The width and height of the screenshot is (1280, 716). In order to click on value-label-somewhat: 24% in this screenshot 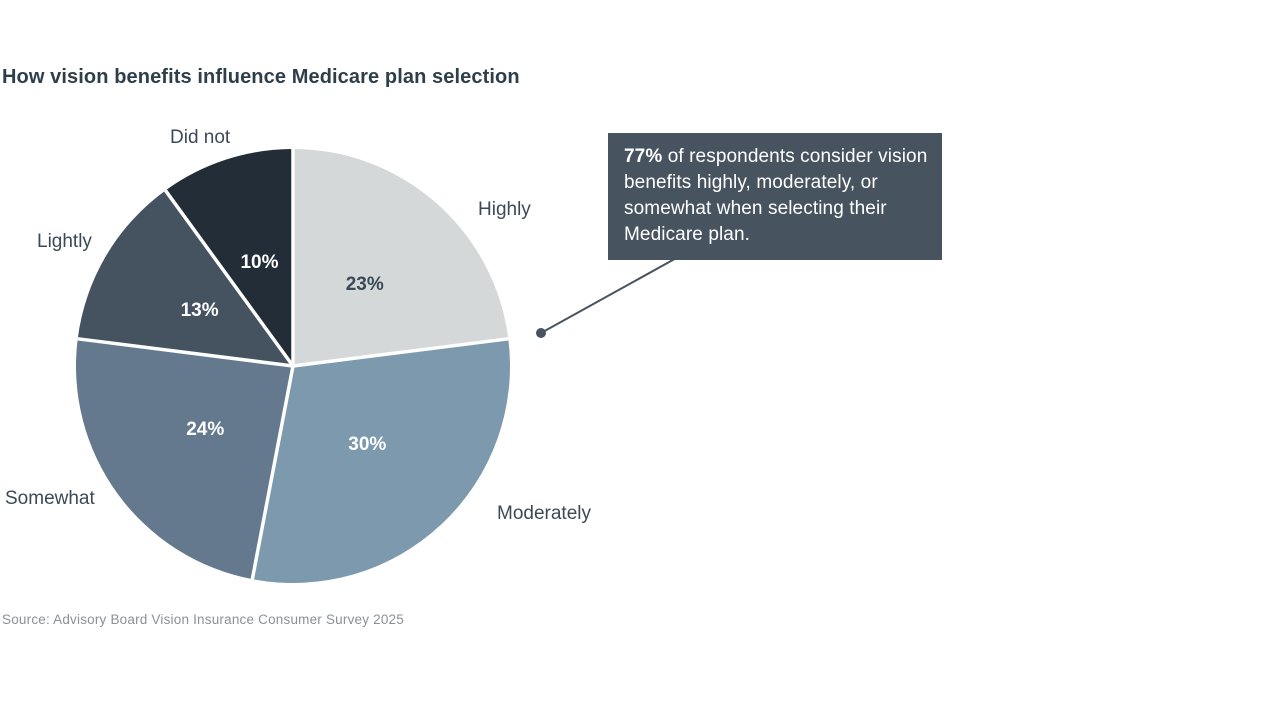, I will do `click(205, 429)`.